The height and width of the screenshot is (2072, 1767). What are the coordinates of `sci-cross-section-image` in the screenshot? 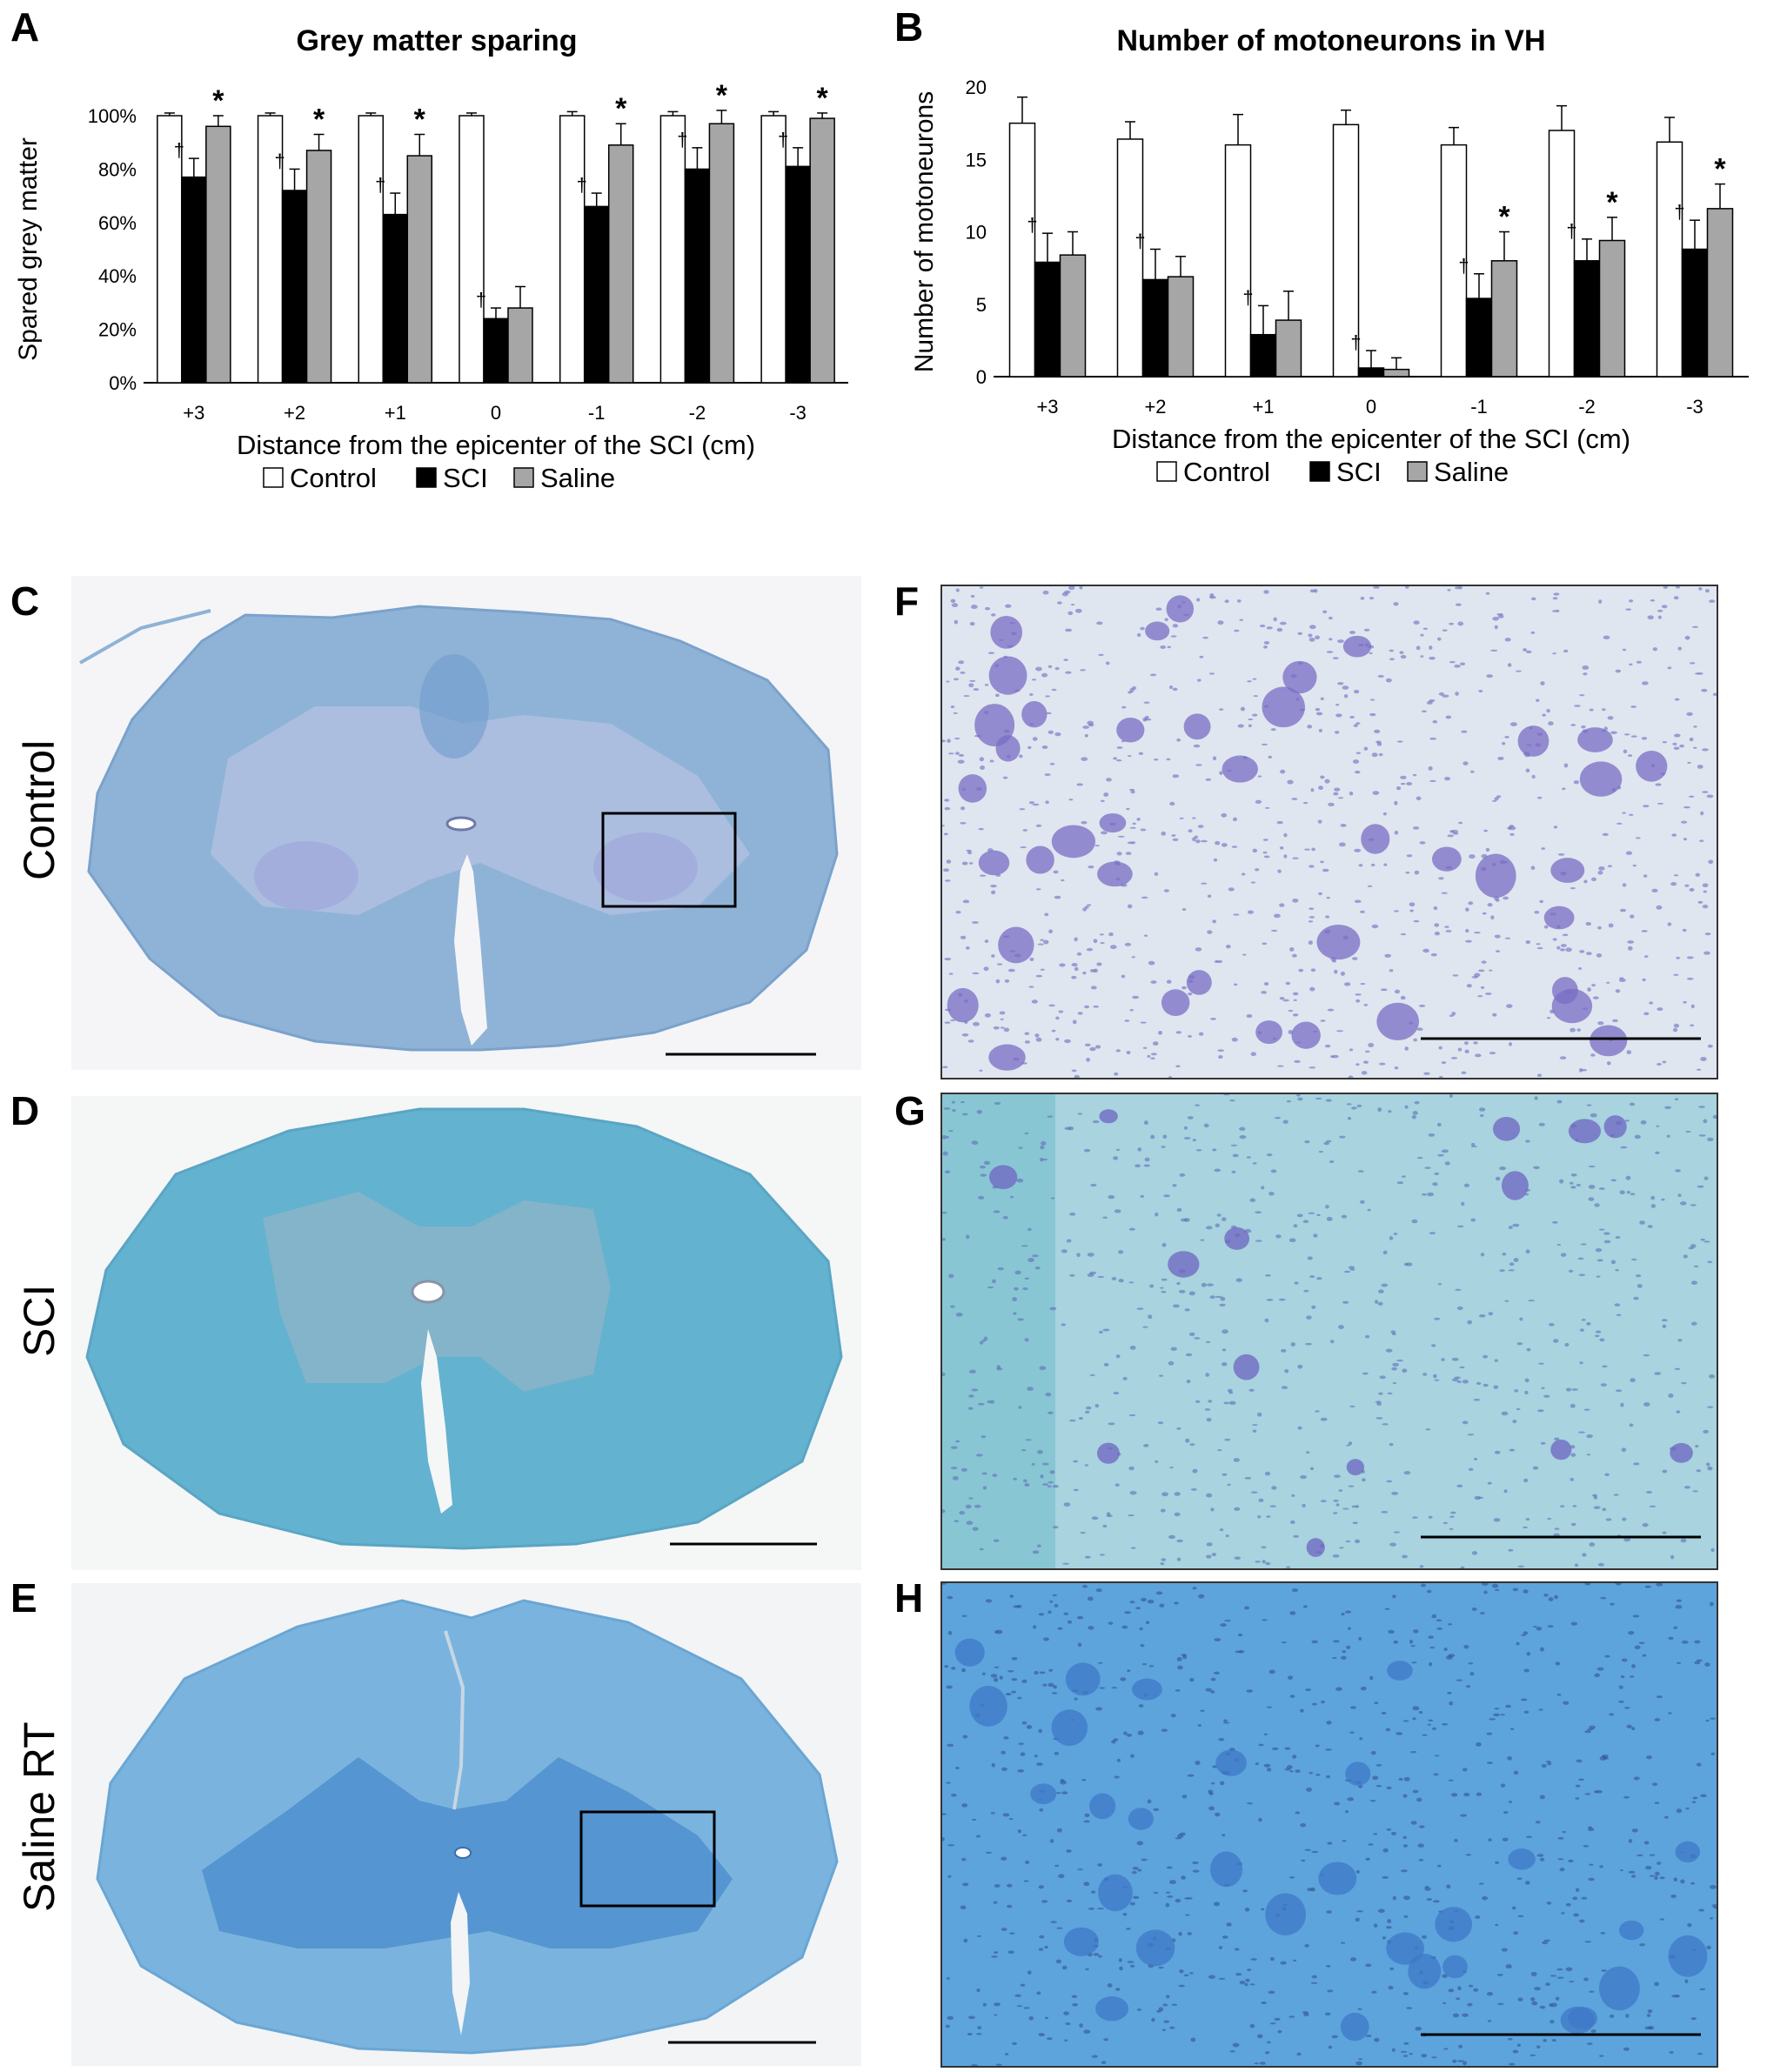 It's located at (466, 1333).